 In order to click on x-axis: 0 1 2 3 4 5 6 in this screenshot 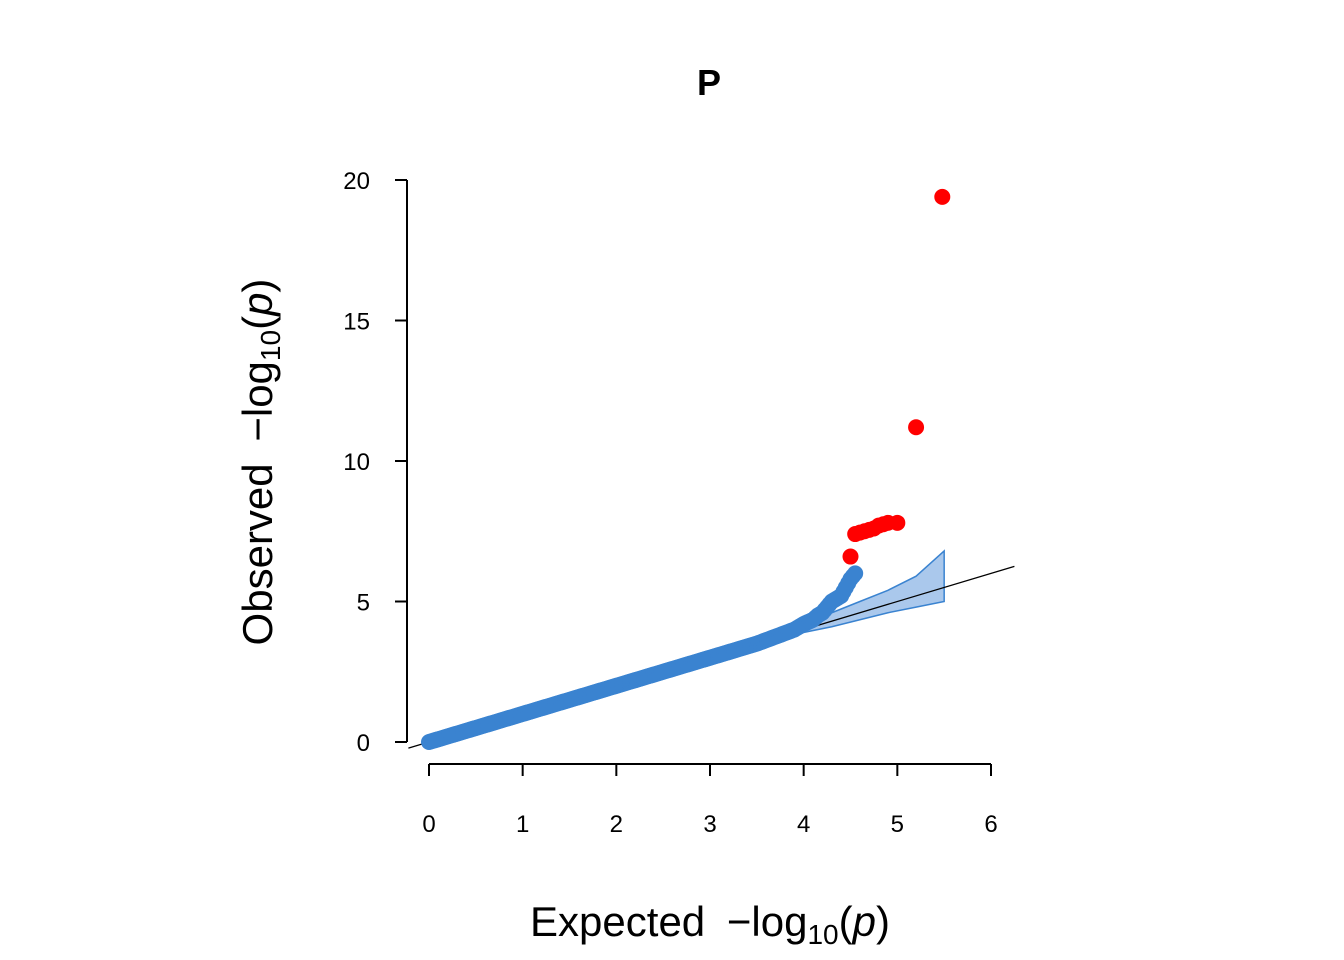, I will do `click(710, 800)`.